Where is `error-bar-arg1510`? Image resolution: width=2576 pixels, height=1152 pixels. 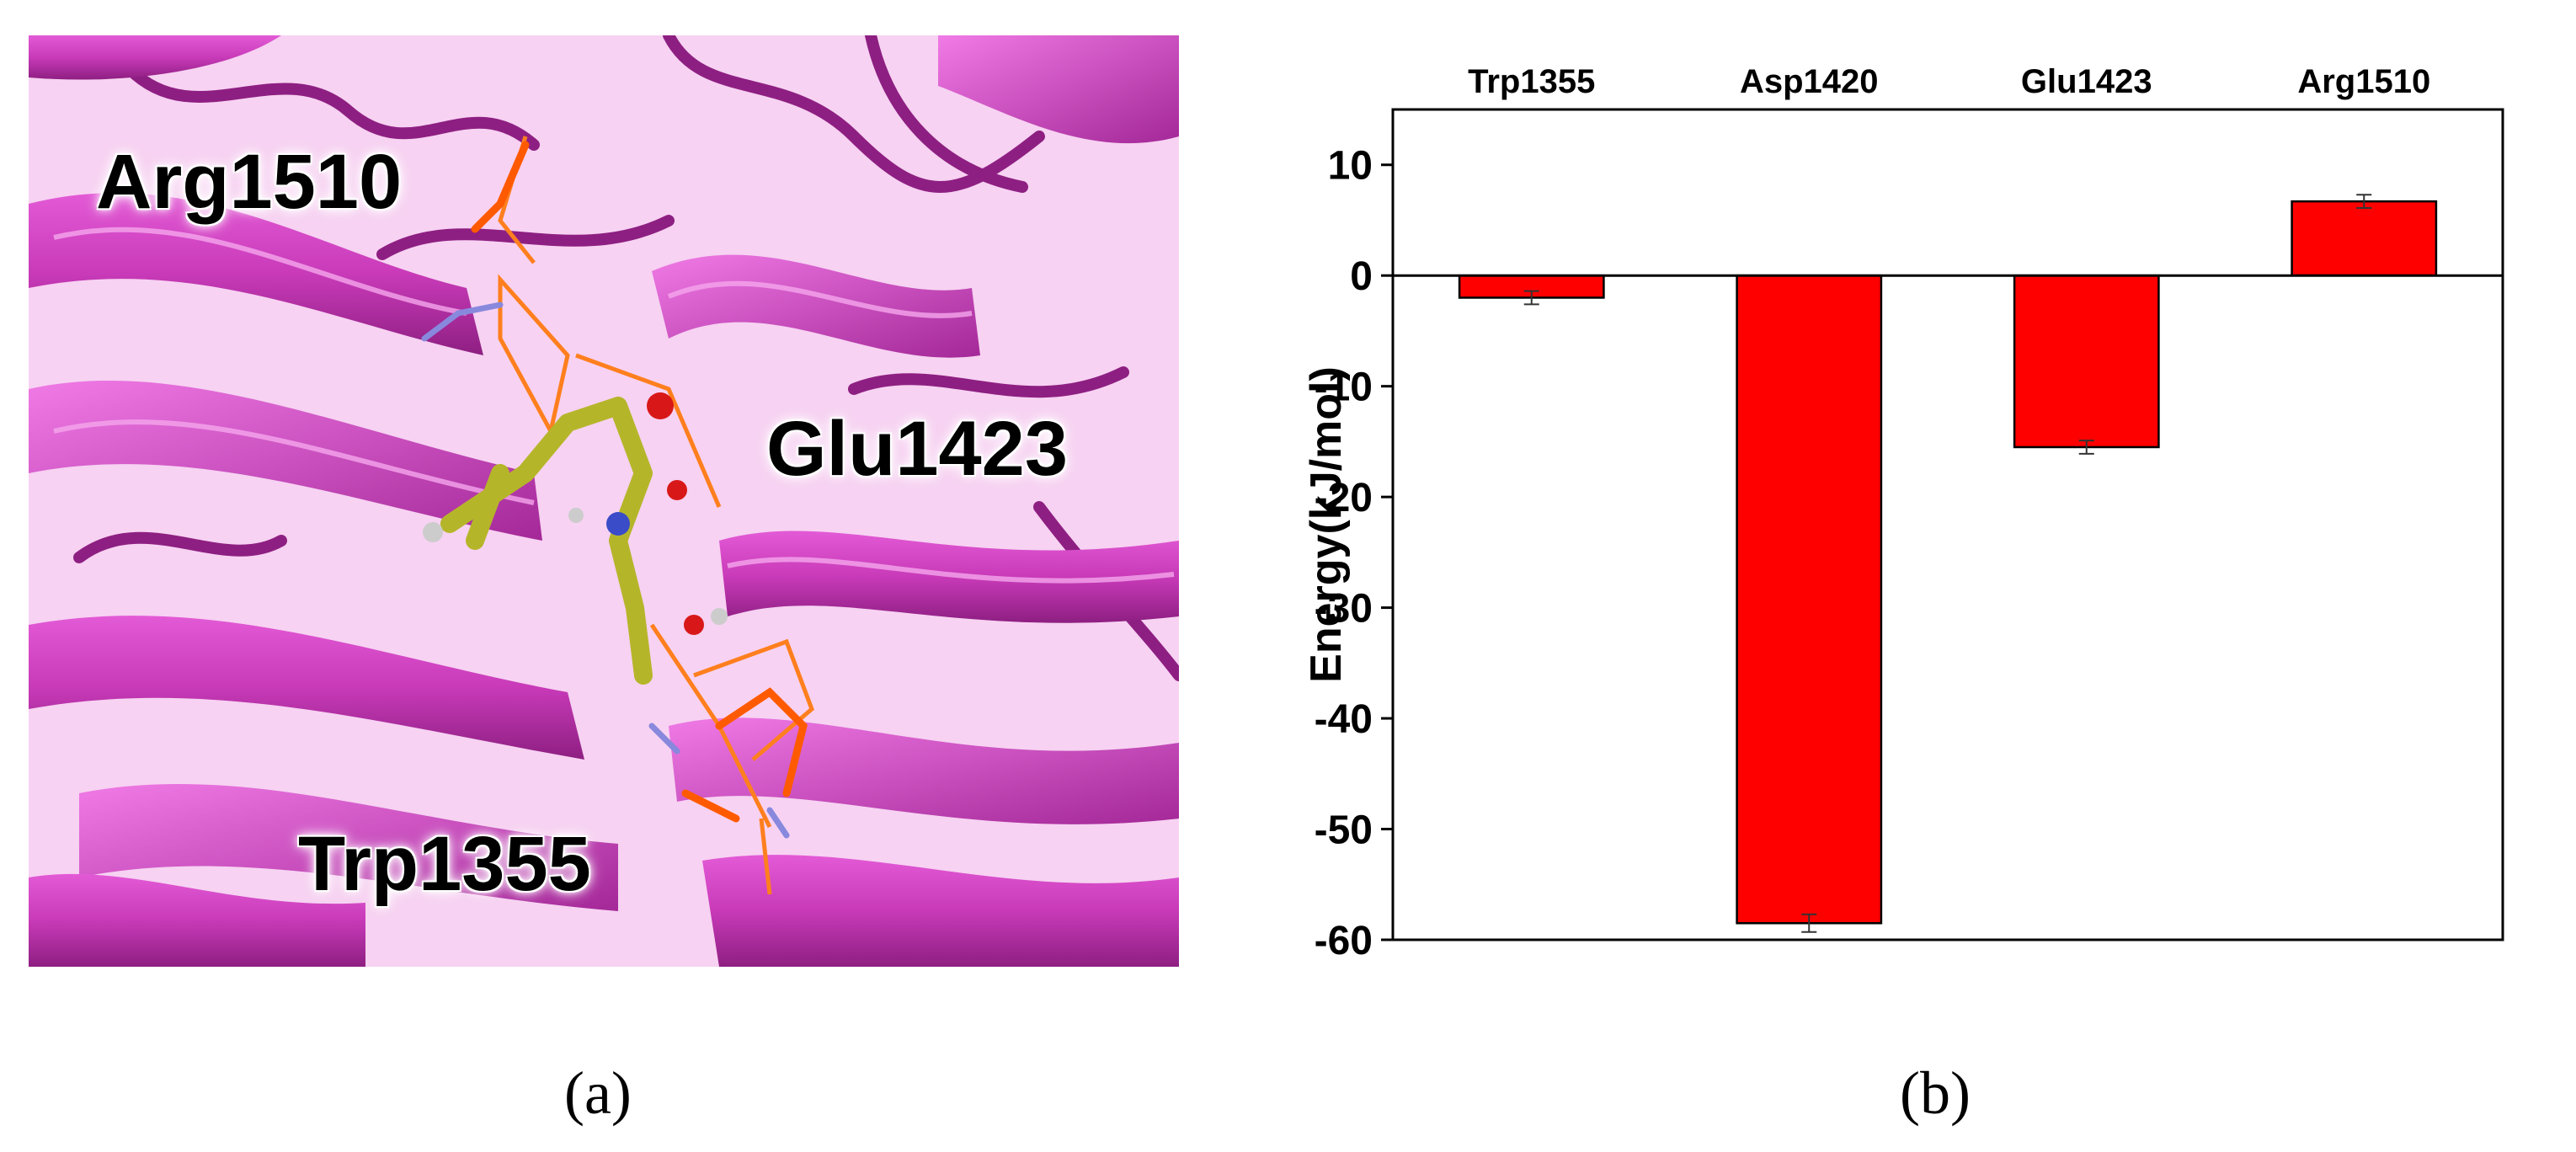
error-bar-arg1510 is located at coordinates (2364, 202).